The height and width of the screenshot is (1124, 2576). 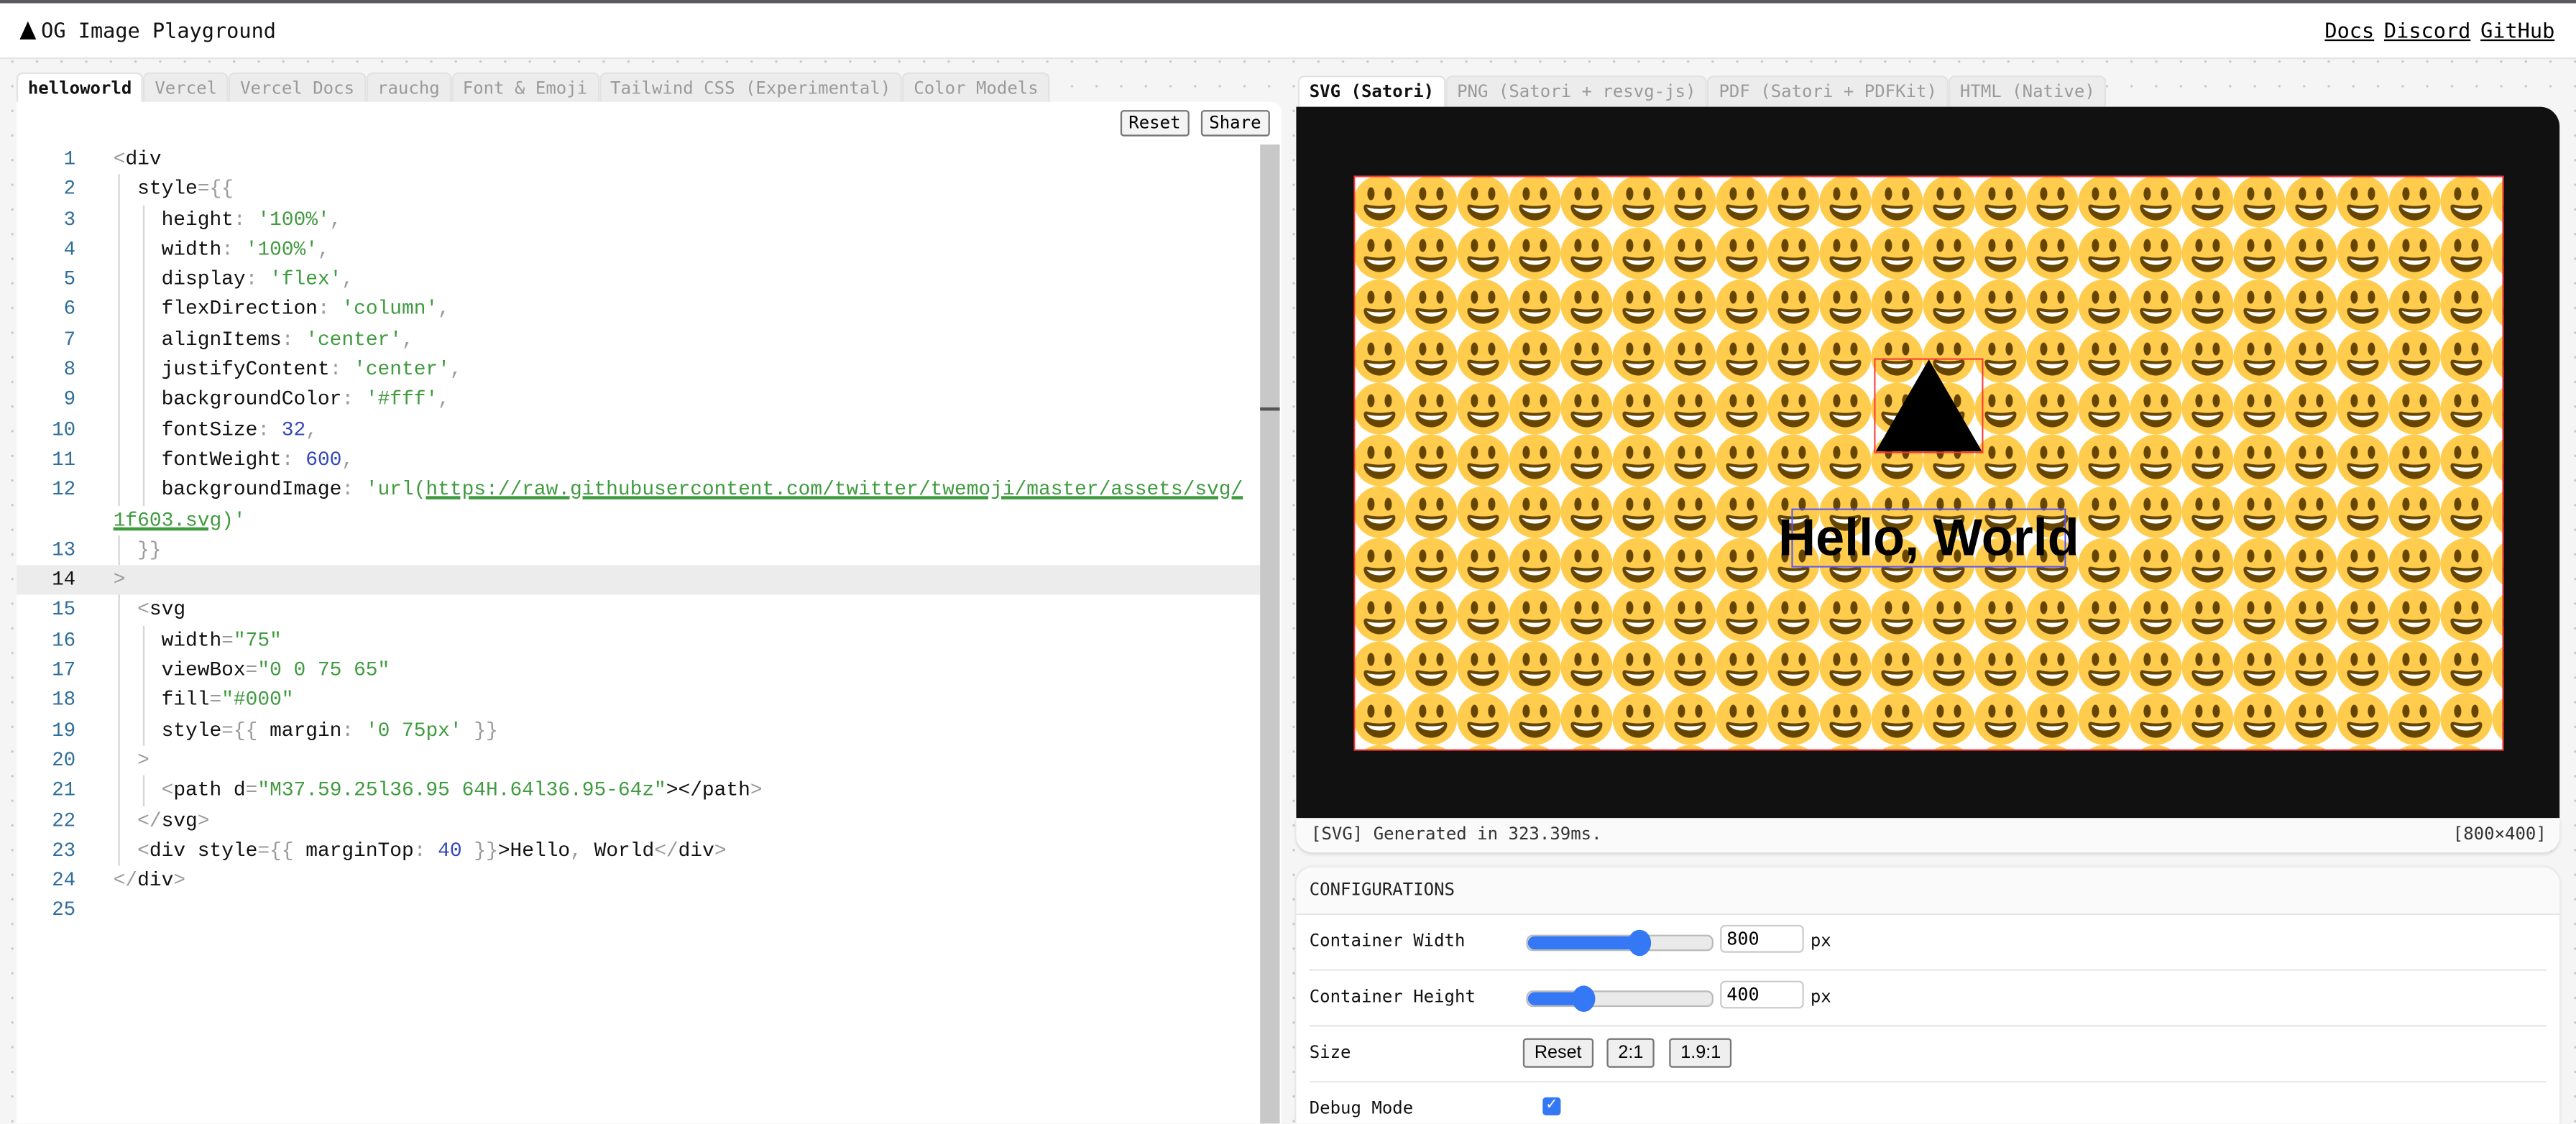 I want to click on tab-tailwind-css-experimental: Tailwind CSS (Experimental), so click(x=751, y=88).